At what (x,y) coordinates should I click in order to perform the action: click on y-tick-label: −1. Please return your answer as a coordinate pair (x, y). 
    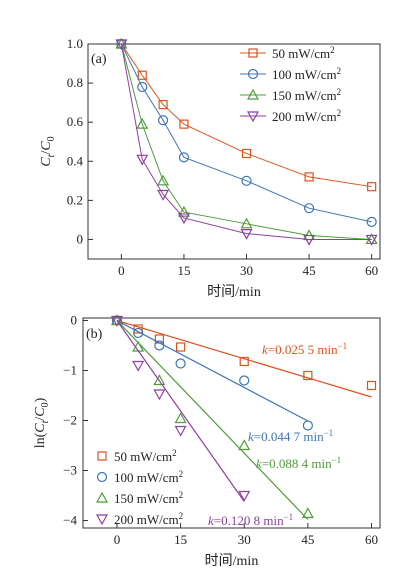
    Looking at the image, I should click on (70, 370).